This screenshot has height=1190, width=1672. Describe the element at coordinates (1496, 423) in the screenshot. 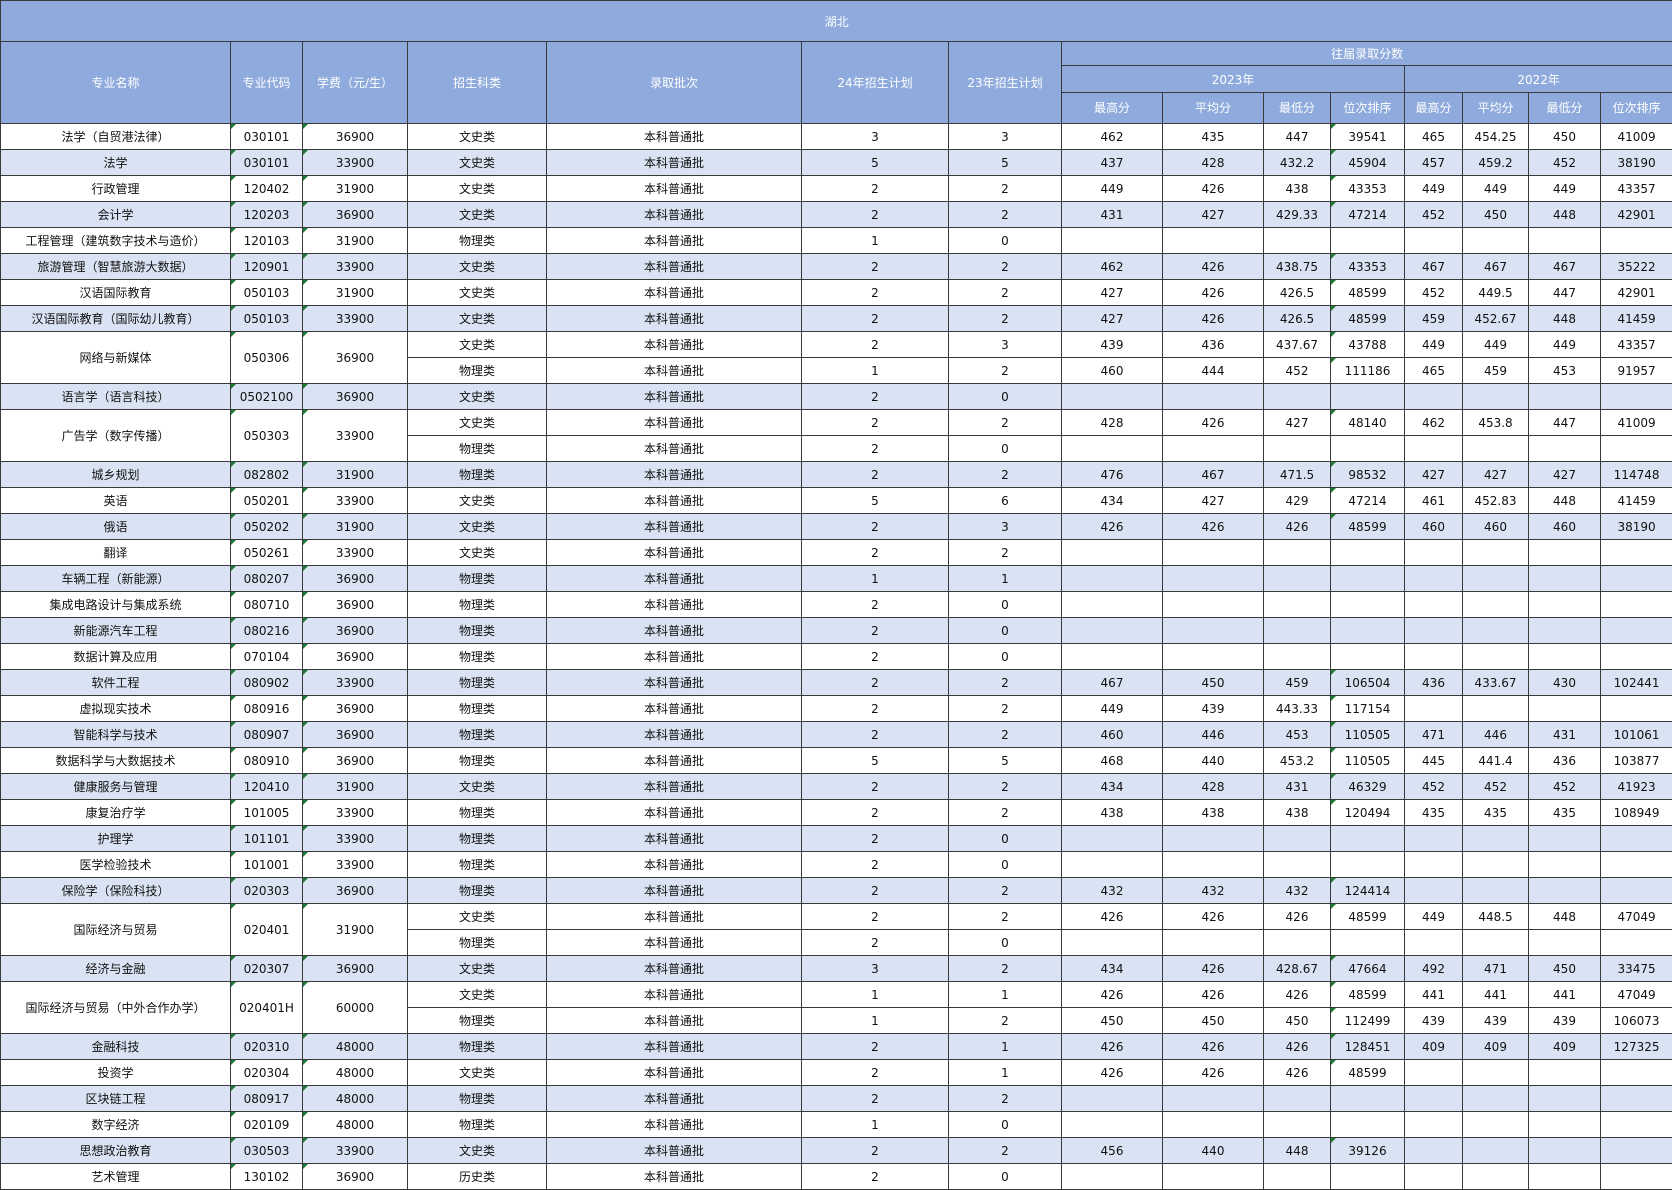

I see `score-y22-avg: 453.8` at that location.